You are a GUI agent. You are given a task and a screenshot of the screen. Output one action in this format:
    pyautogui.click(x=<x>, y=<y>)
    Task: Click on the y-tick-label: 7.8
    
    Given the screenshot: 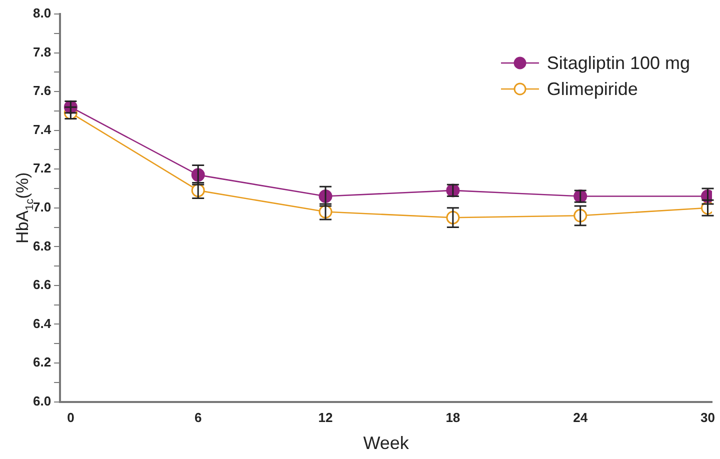 What is the action you would take?
    pyautogui.click(x=42, y=52)
    